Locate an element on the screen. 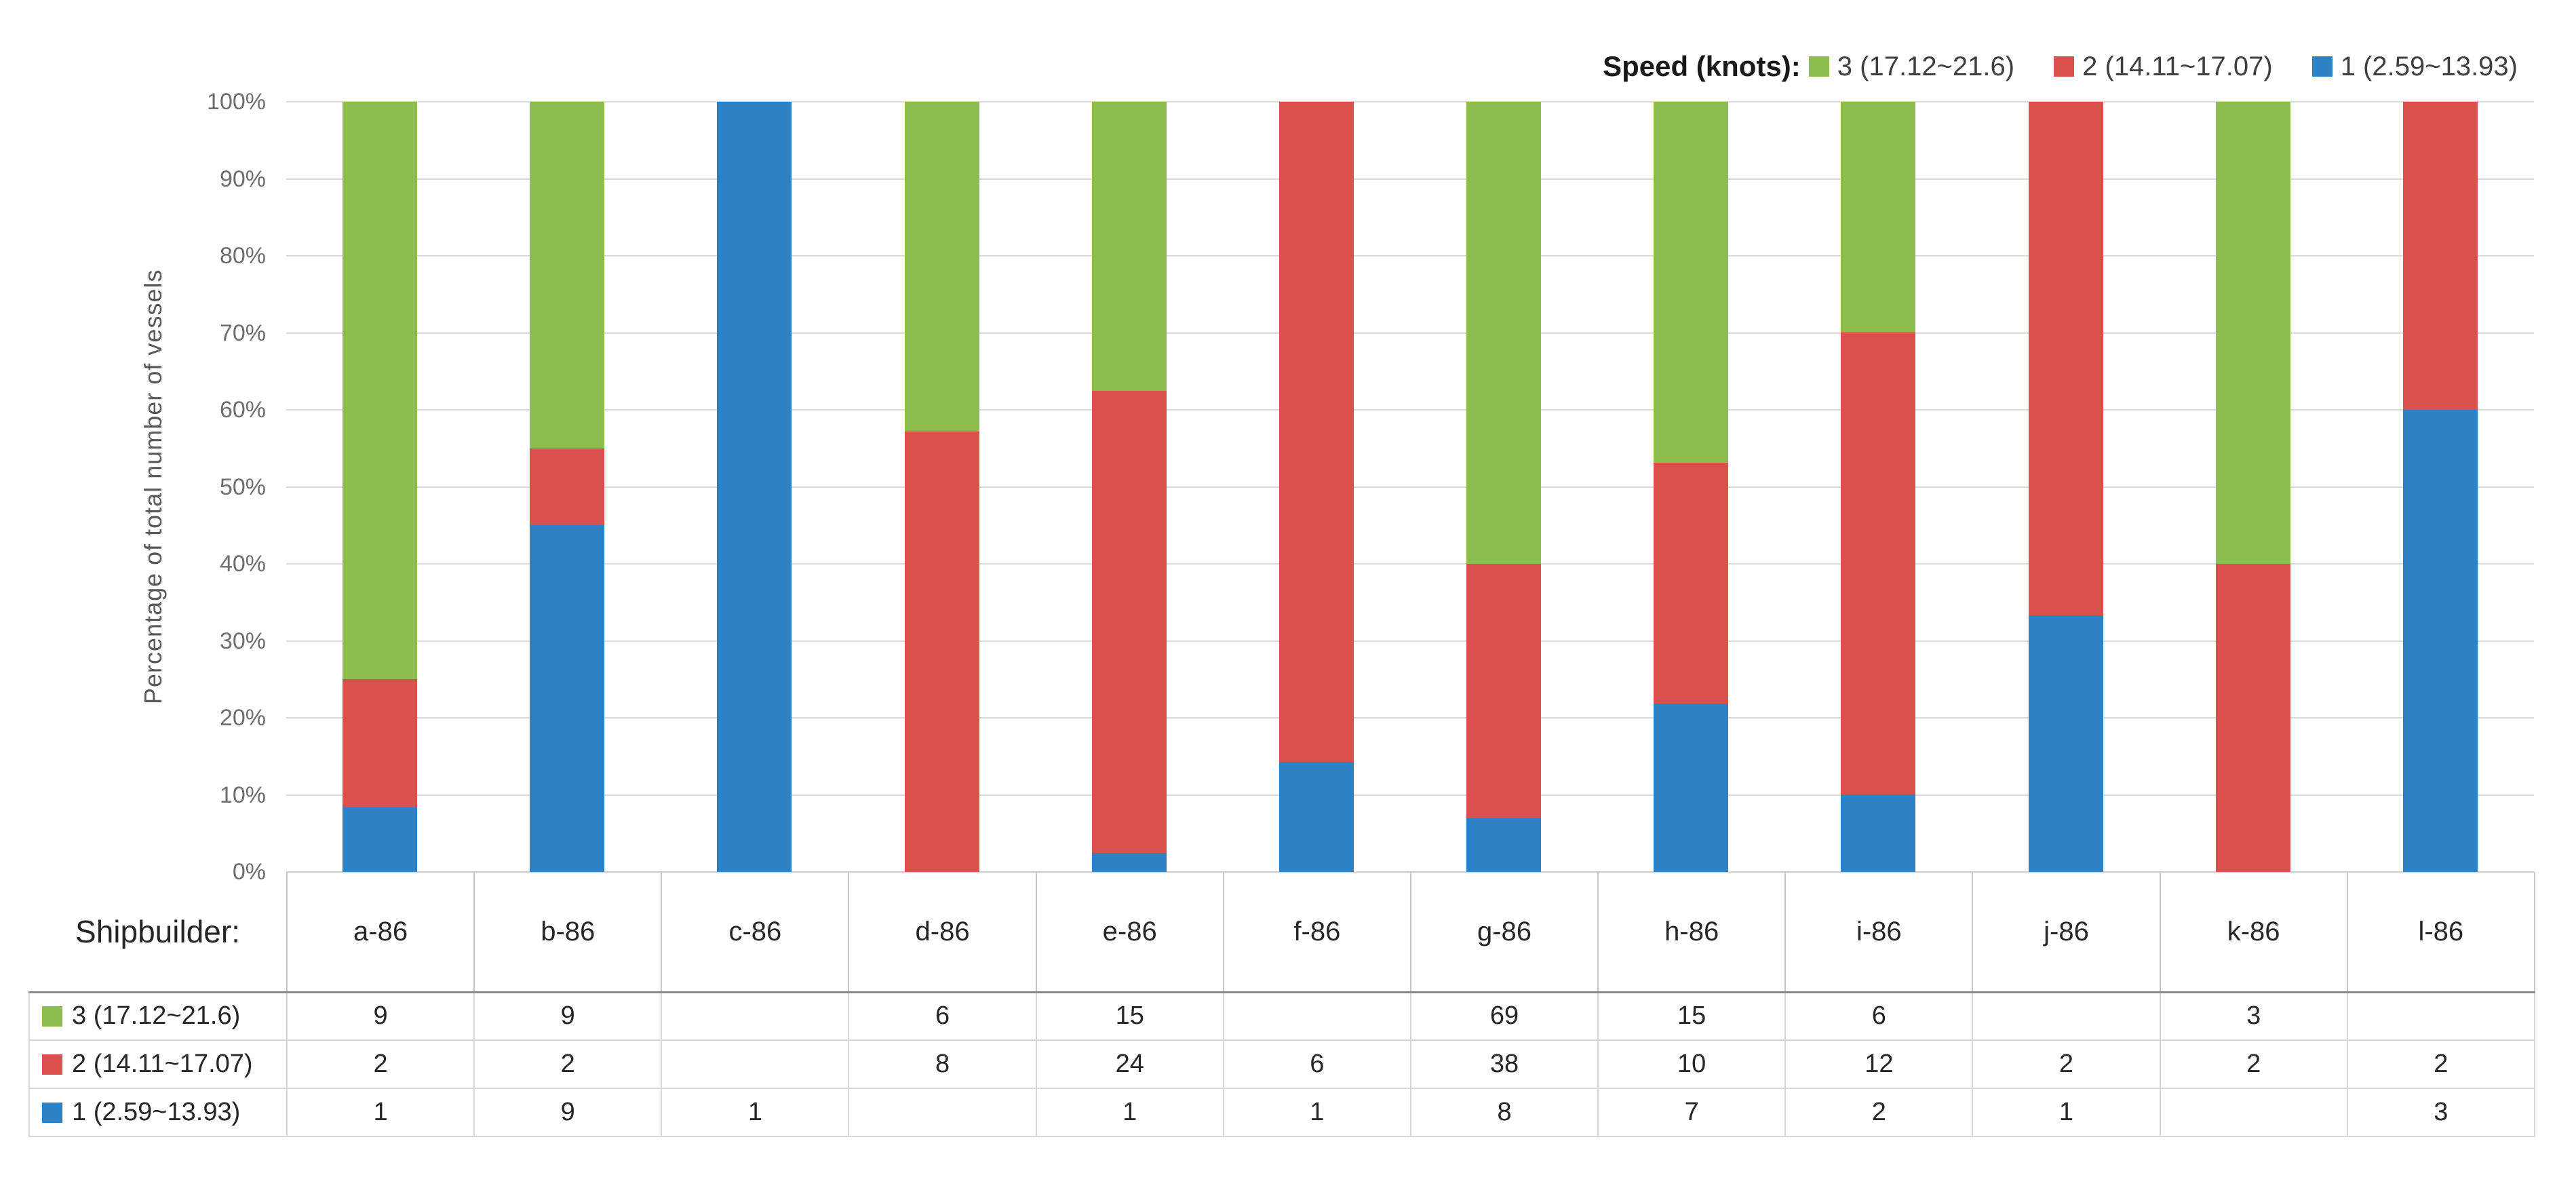  y-tick-label: 20% is located at coordinates (242, 718).